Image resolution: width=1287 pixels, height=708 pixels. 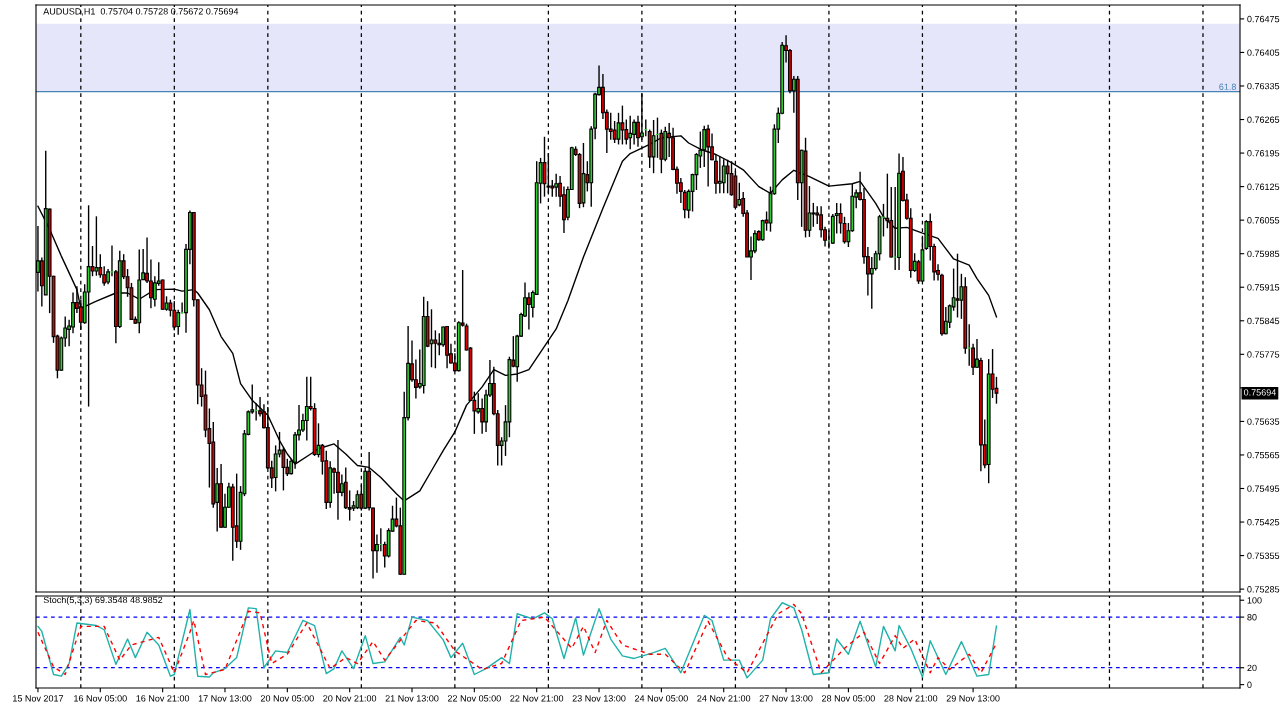 I want to click on y-tick-label: 0.76335, so click(x=1263, y=86).